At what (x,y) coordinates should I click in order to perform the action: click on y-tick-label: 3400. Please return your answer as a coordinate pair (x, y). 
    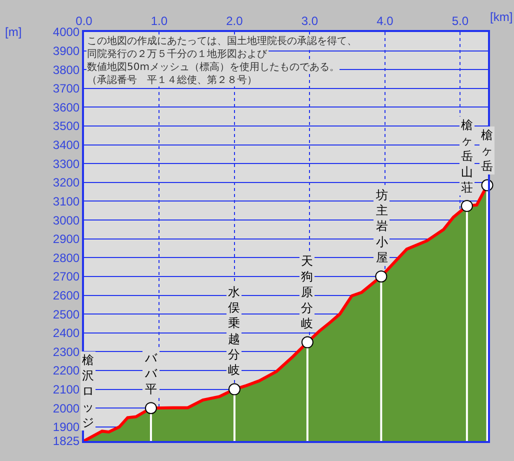
    Looking at the image, I should click on (66, 145).